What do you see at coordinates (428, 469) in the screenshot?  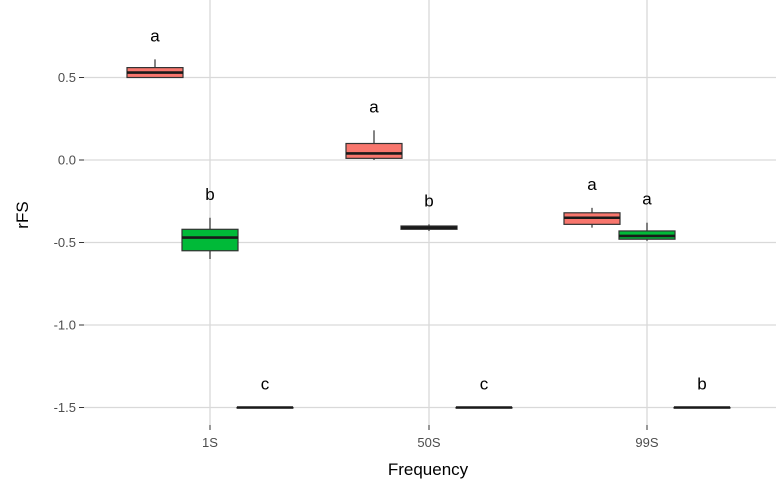 I see `x-axis-title: Frequency` at bounding box center [428, 469].